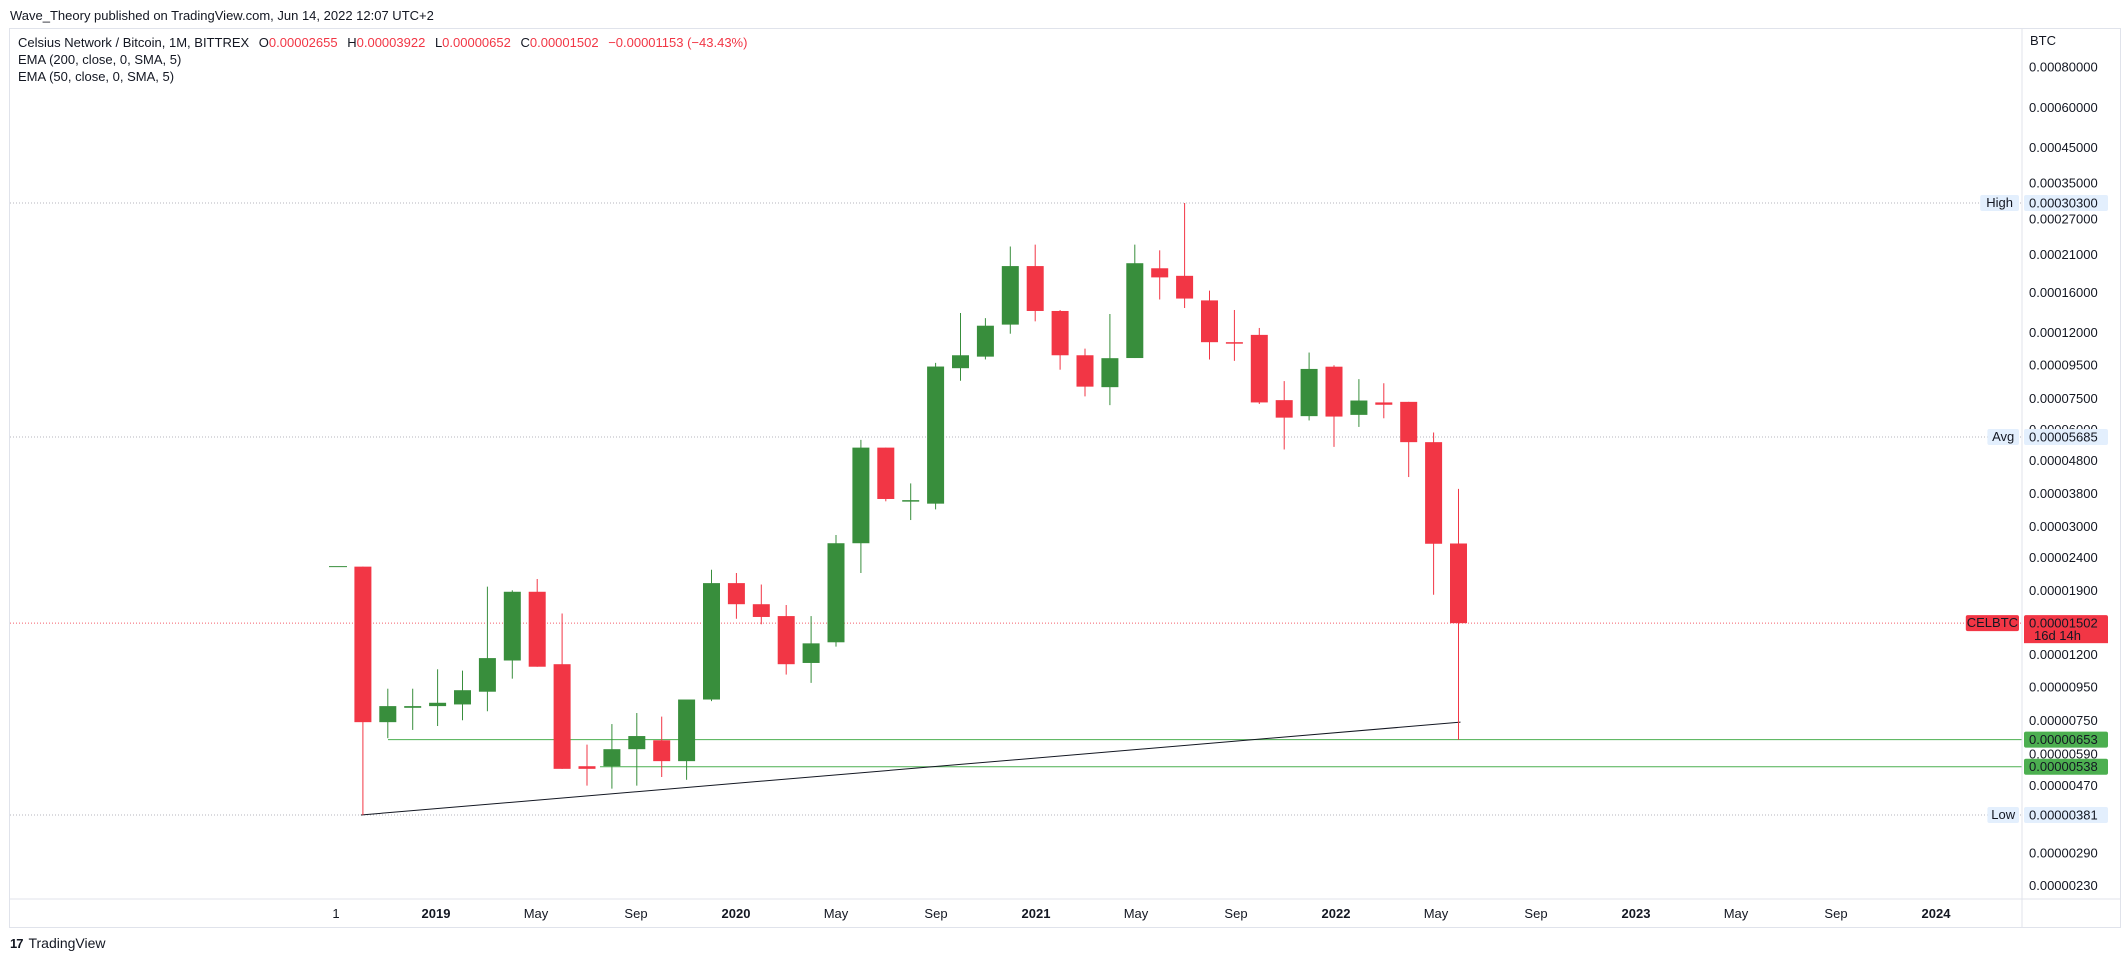 This screenshot has height=962, width=2122. I want to click on legend-ema50: EMA (50, close, 0, SMA, 5), so click(96, 76).